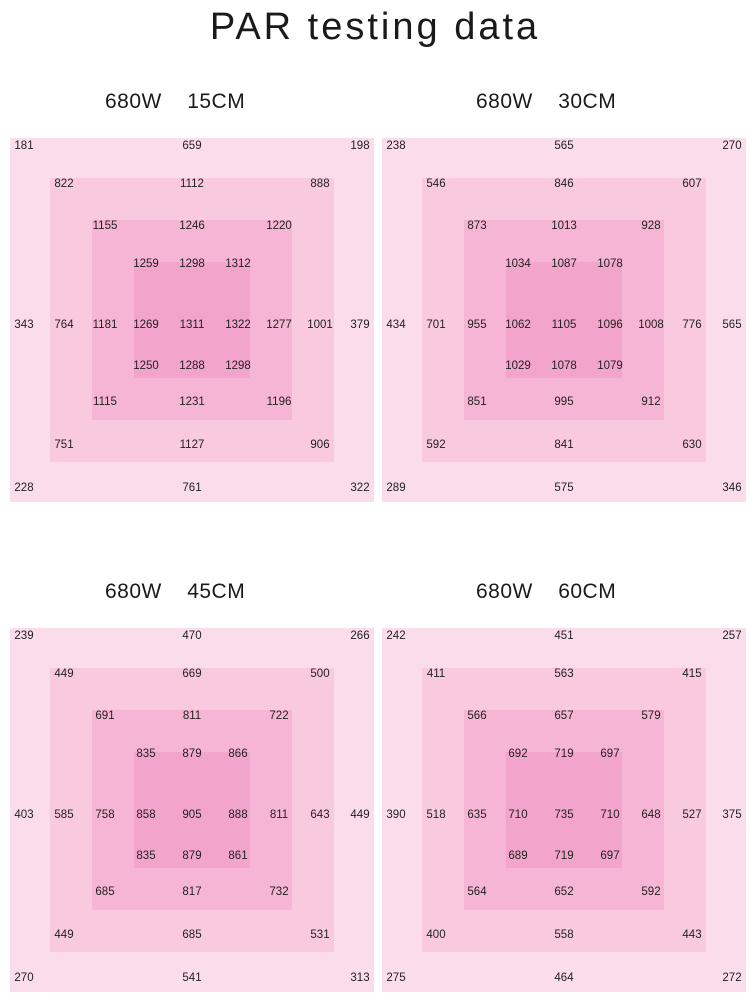 This screenshot has height=1004, width=750. Describe the element at coordinates (64, 815) in the screenshot. I see `par-value-label: 585` at that location.